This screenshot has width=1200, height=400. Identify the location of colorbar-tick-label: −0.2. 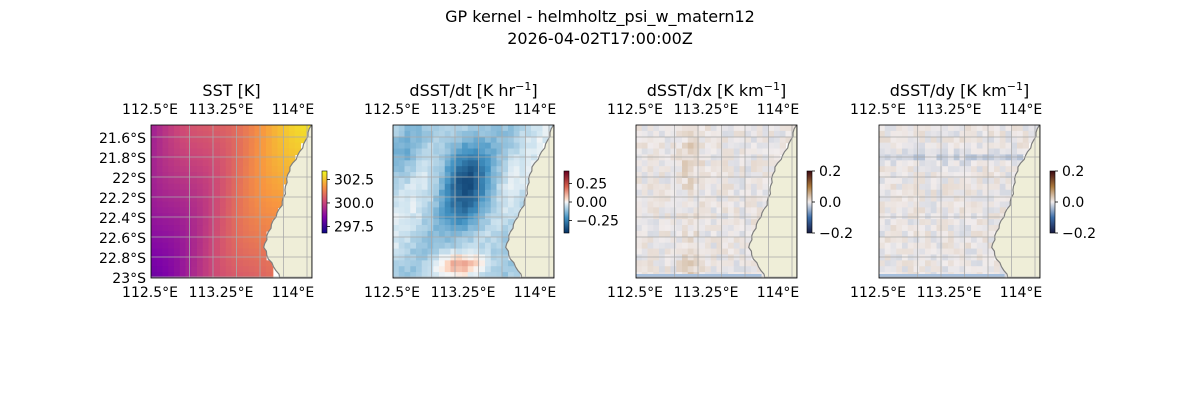
(1079, 234).